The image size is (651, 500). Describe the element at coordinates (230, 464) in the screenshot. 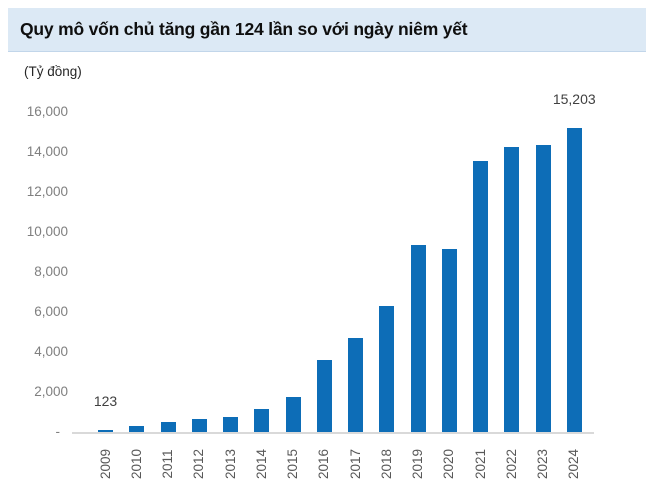

I see `x-tick-label: 2013` at that location.